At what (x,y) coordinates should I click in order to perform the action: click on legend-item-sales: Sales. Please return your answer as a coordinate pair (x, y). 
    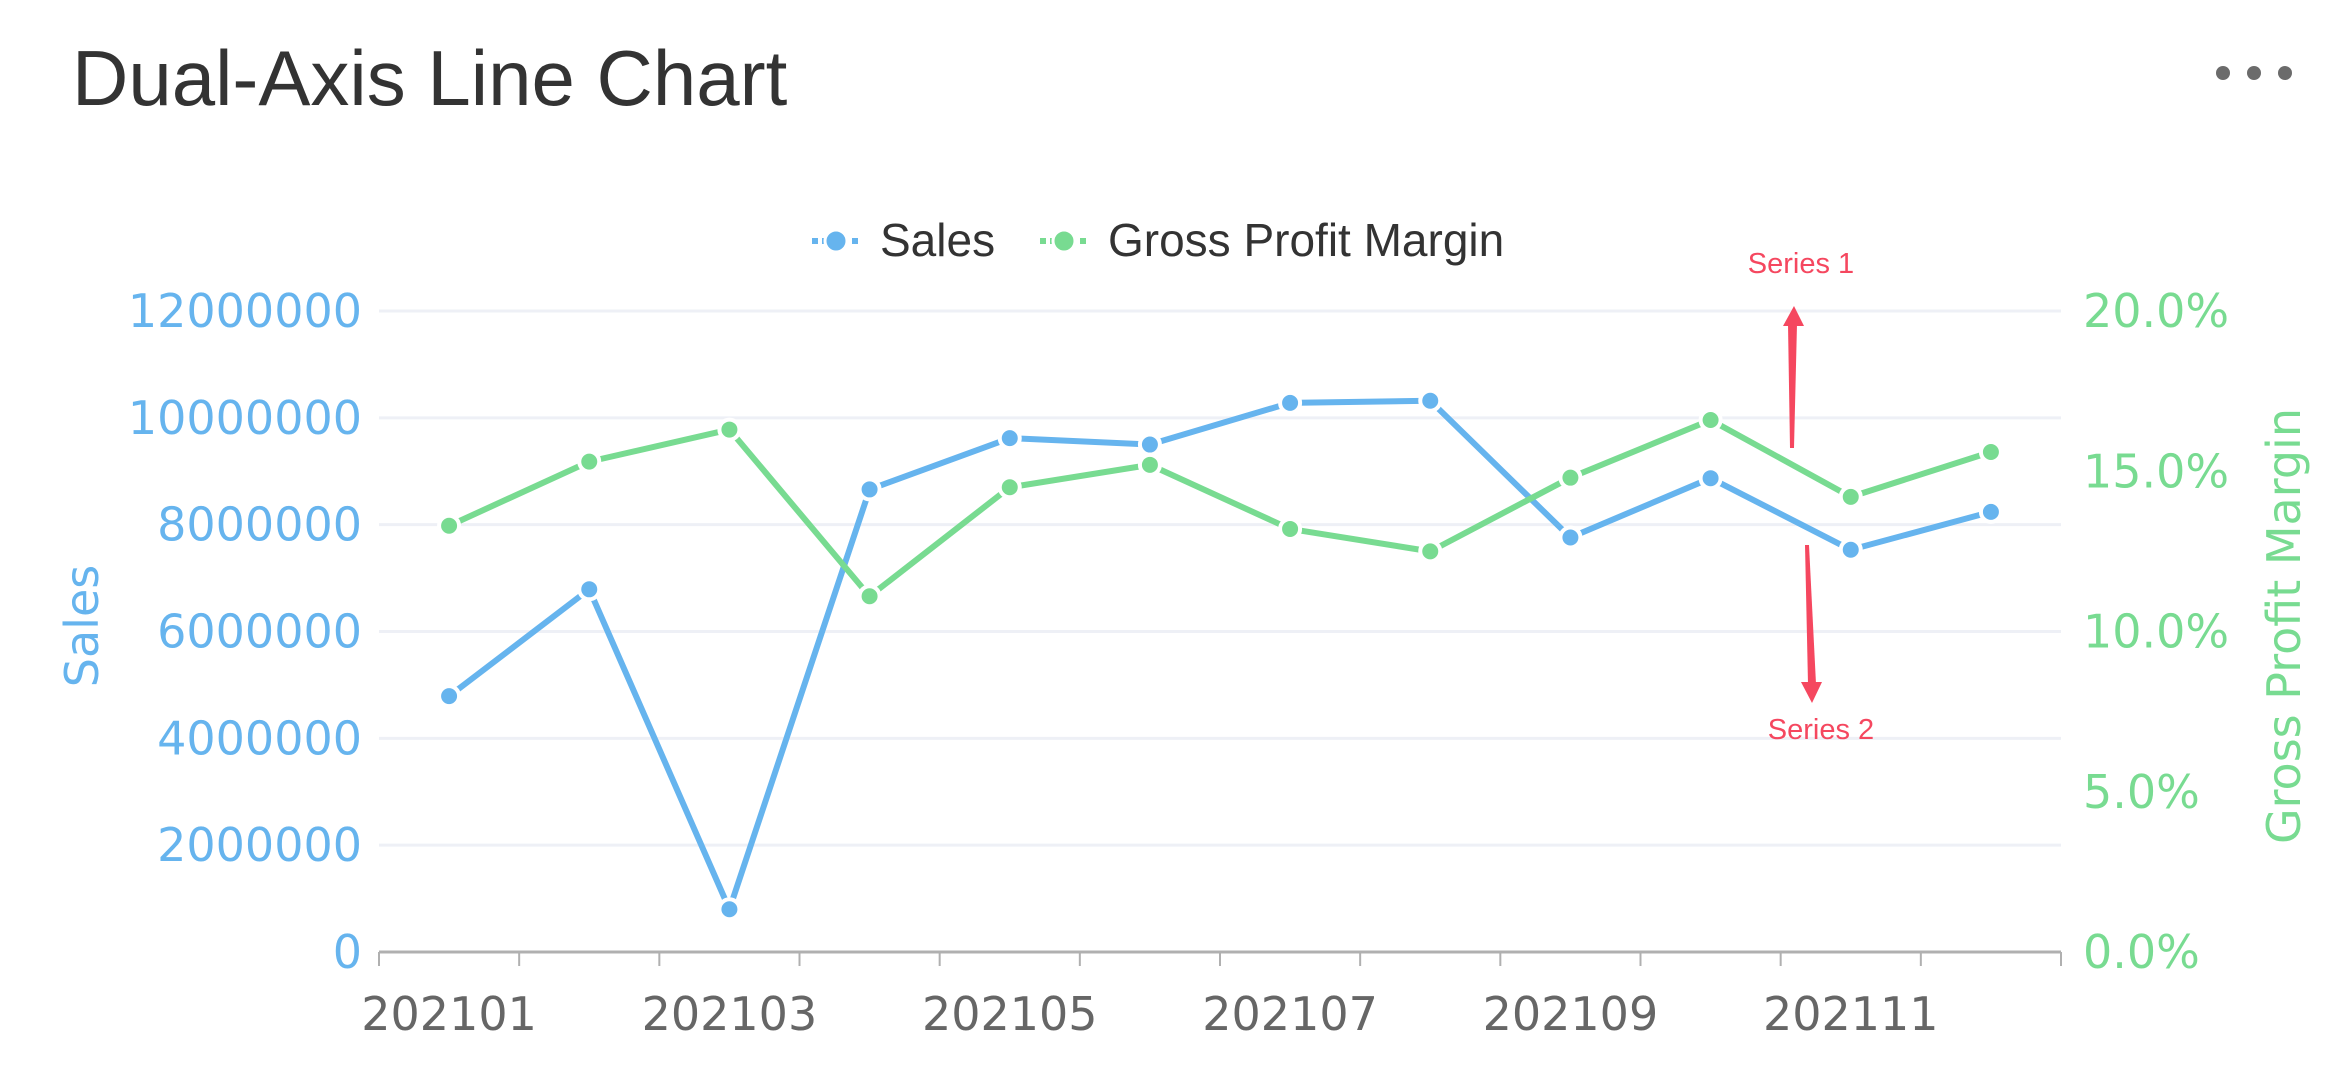
    Looking at the image, I should click on (903, 240).